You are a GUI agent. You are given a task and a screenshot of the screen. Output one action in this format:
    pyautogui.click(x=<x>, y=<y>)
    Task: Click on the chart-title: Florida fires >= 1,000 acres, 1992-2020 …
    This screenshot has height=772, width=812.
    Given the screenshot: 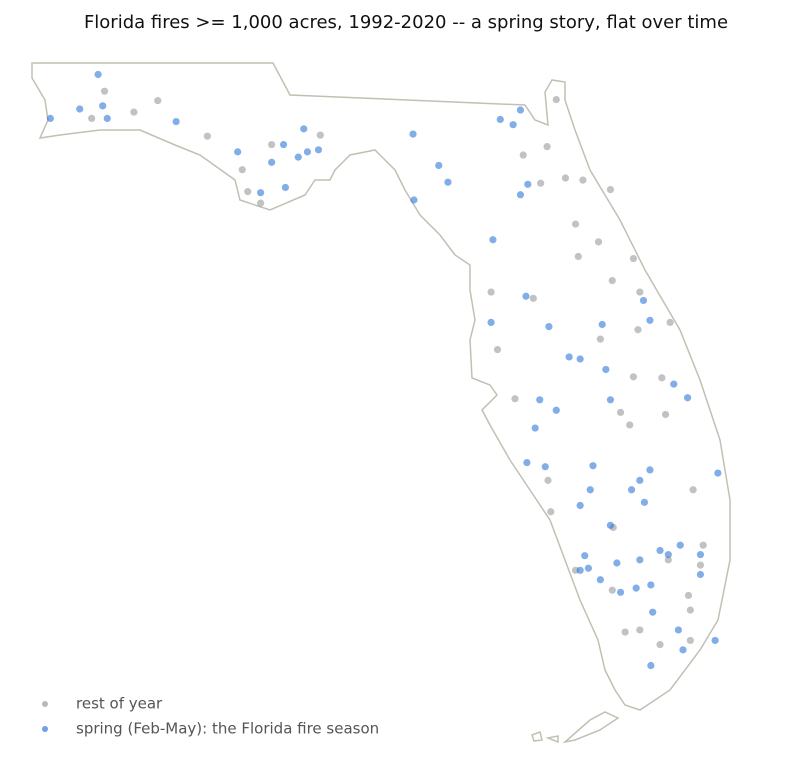 What is the action you would take?
    pyautogui.click(x=406, y=22)
    